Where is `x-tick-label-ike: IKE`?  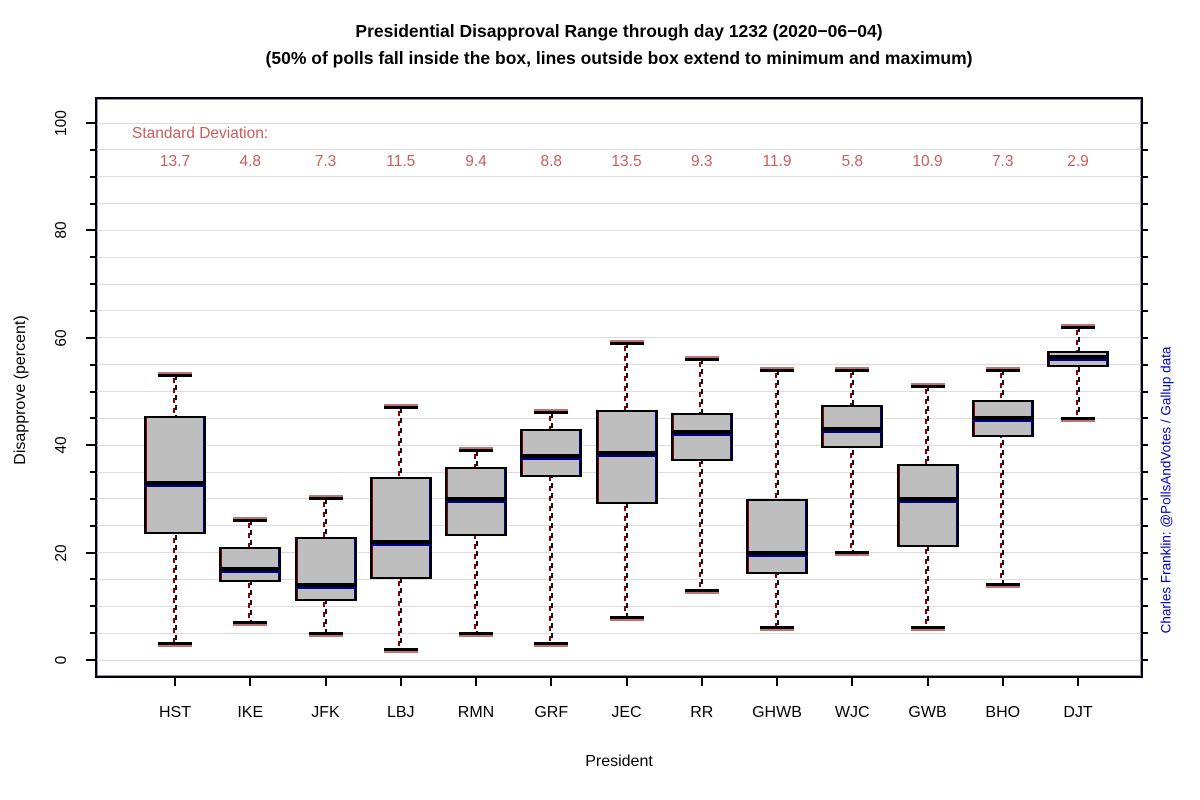 x-tick-label-ike: IKE is located at coordinates (250, 712).